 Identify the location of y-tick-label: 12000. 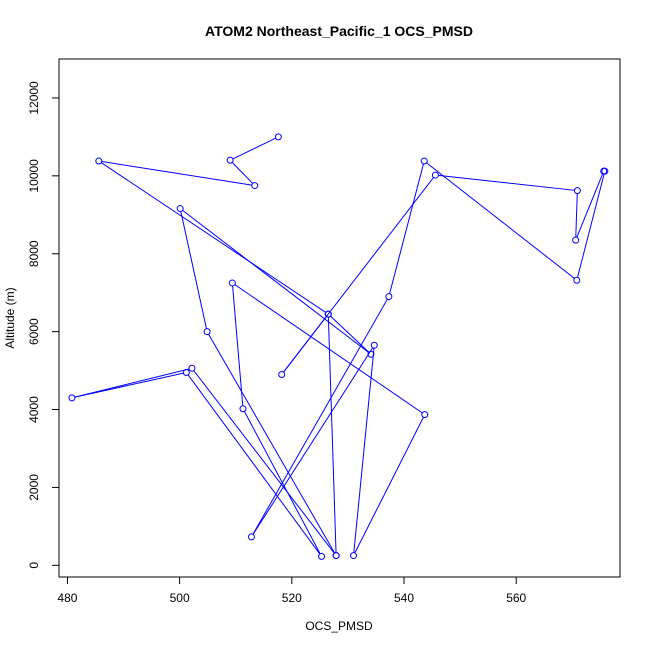
(34, 98).